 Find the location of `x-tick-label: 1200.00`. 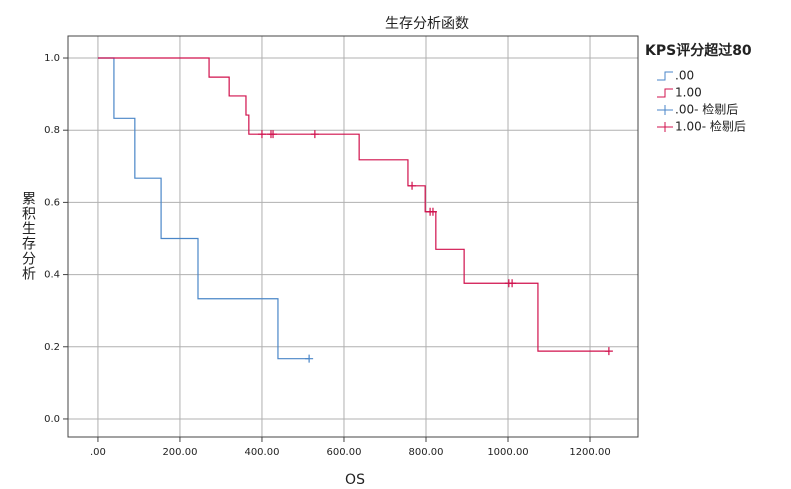

x-tick-label: 1200.00 is located at coordinates (589, 452).